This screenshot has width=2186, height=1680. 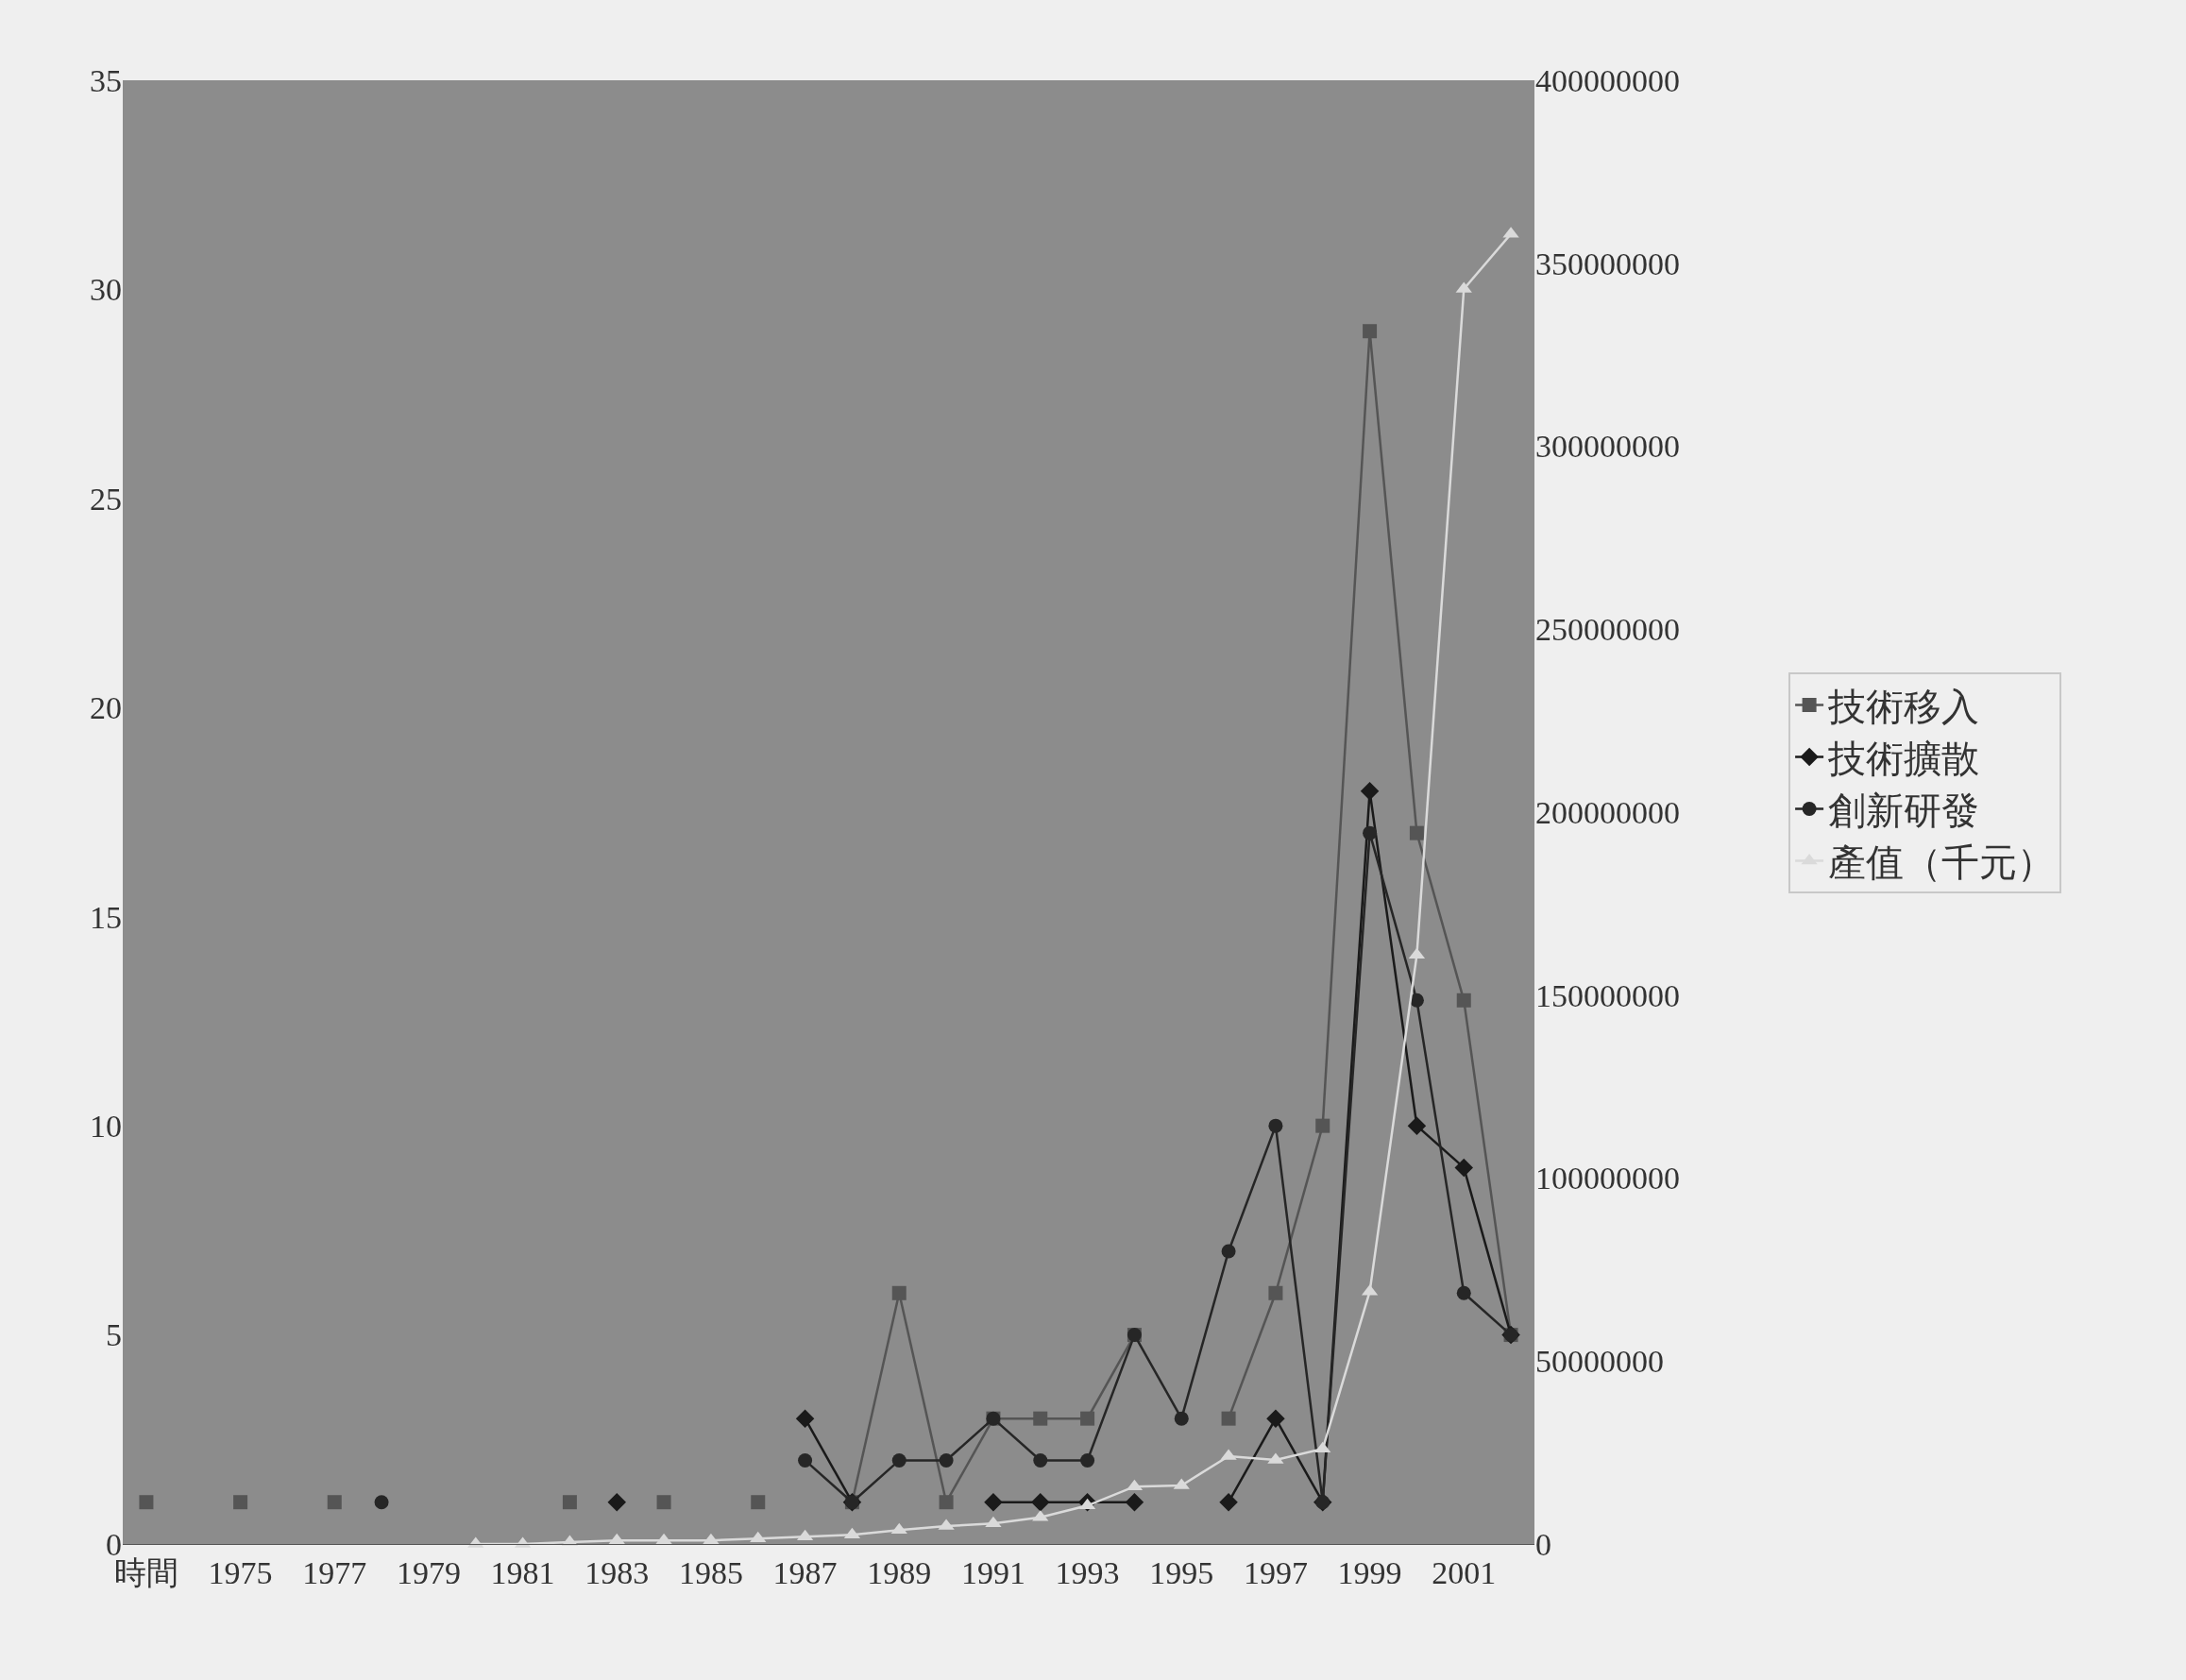 What do you see at coordinates (240, 1572) in the screenshot?
I see `x-tick-label: 1975` at bounding box center [240, 1572].